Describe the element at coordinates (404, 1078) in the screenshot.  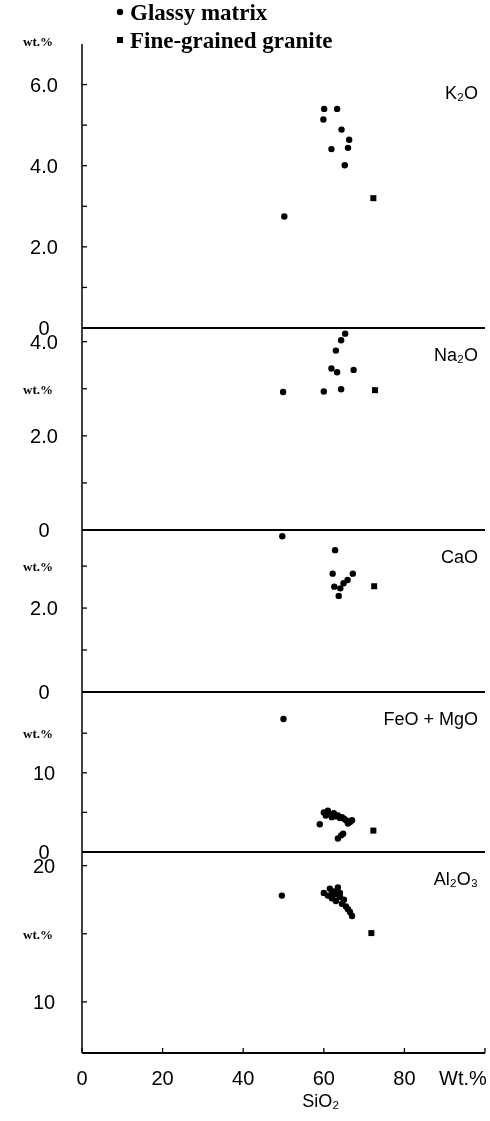
I see `x-tick-label: 80` at that location.